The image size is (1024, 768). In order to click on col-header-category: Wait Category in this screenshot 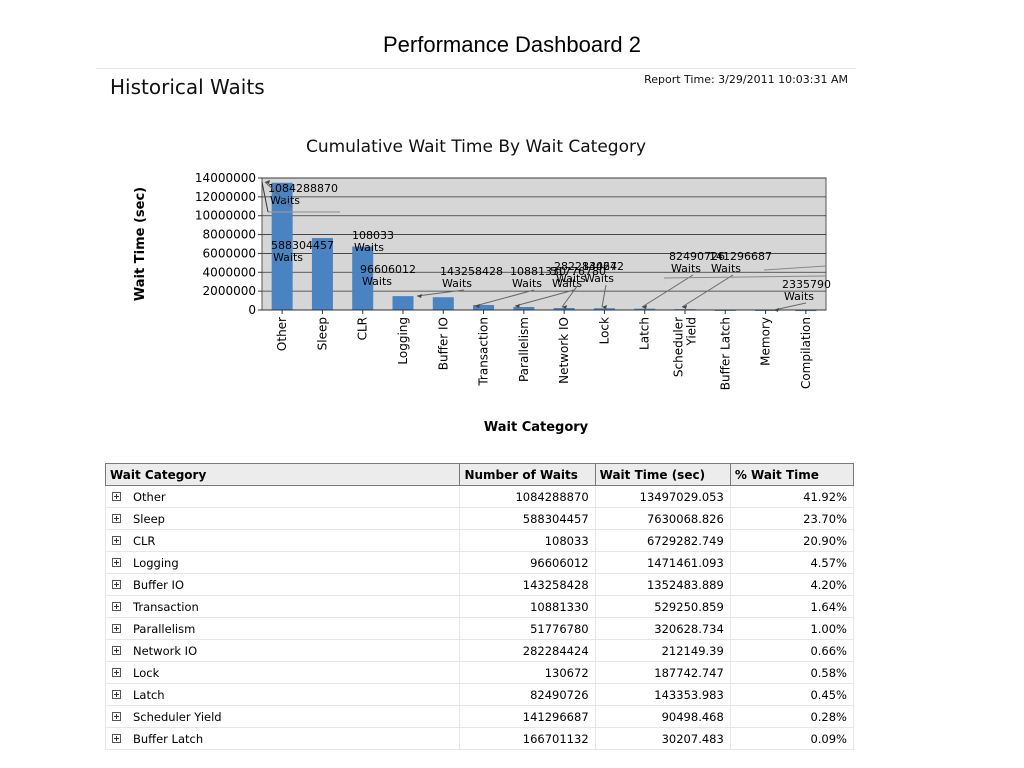, I will do `click(282, 474)`.